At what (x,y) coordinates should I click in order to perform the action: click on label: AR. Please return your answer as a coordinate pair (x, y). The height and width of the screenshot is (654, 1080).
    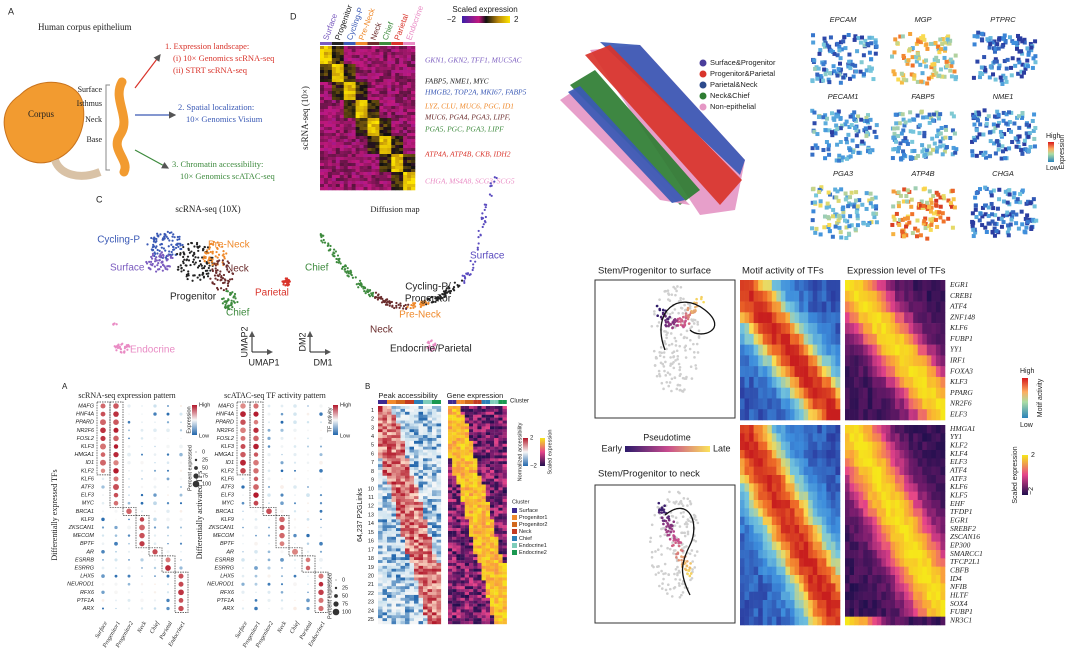
    Looking at the image, I should click on (229, 552).